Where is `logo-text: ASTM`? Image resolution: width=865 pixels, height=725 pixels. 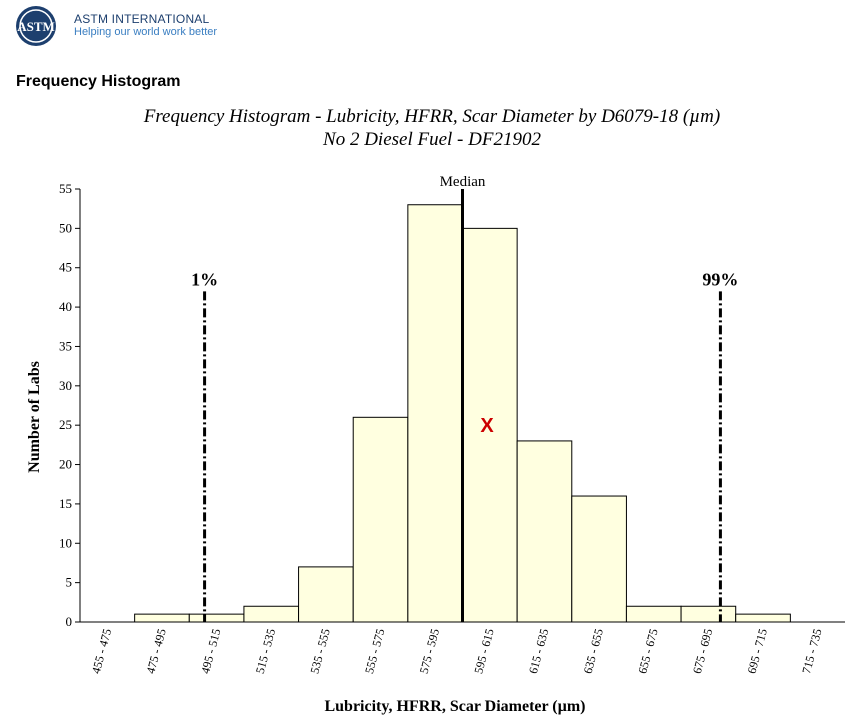
logo-text: ASTM is located at coordinates (36, 26).